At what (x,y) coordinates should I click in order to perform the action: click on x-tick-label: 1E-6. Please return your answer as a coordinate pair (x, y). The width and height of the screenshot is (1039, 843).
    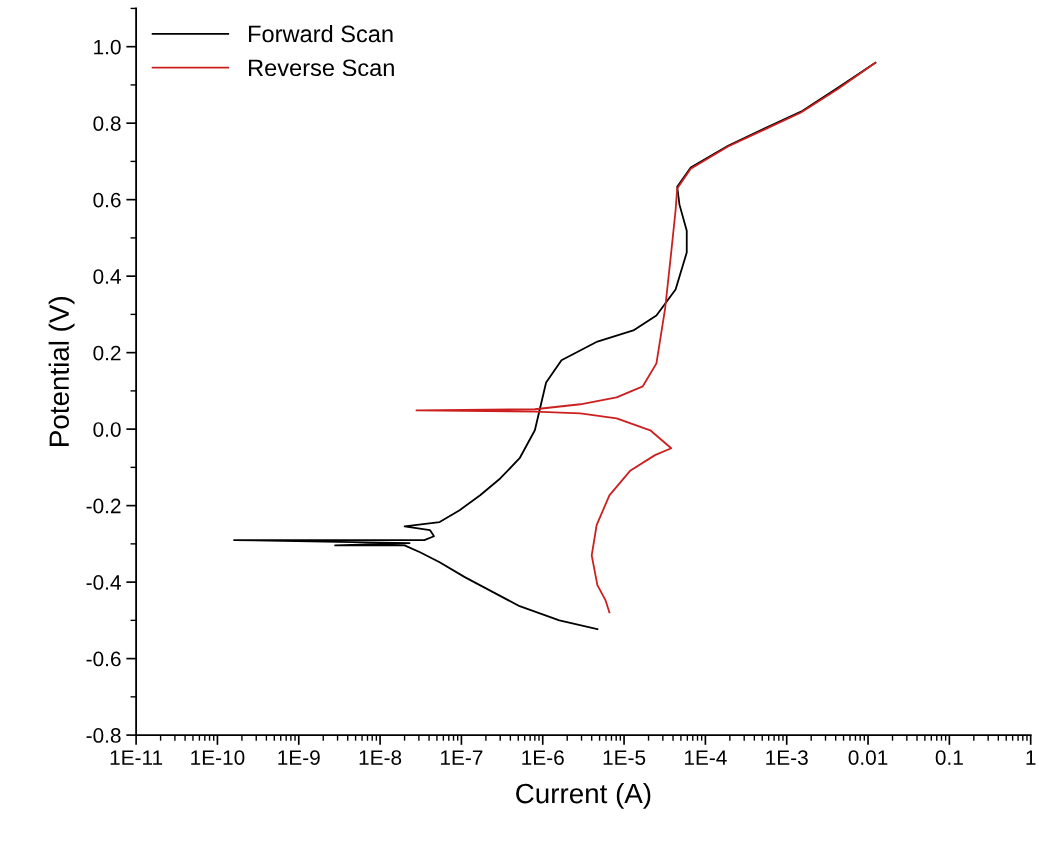
    Looking at the image, I should click on (543, 757).